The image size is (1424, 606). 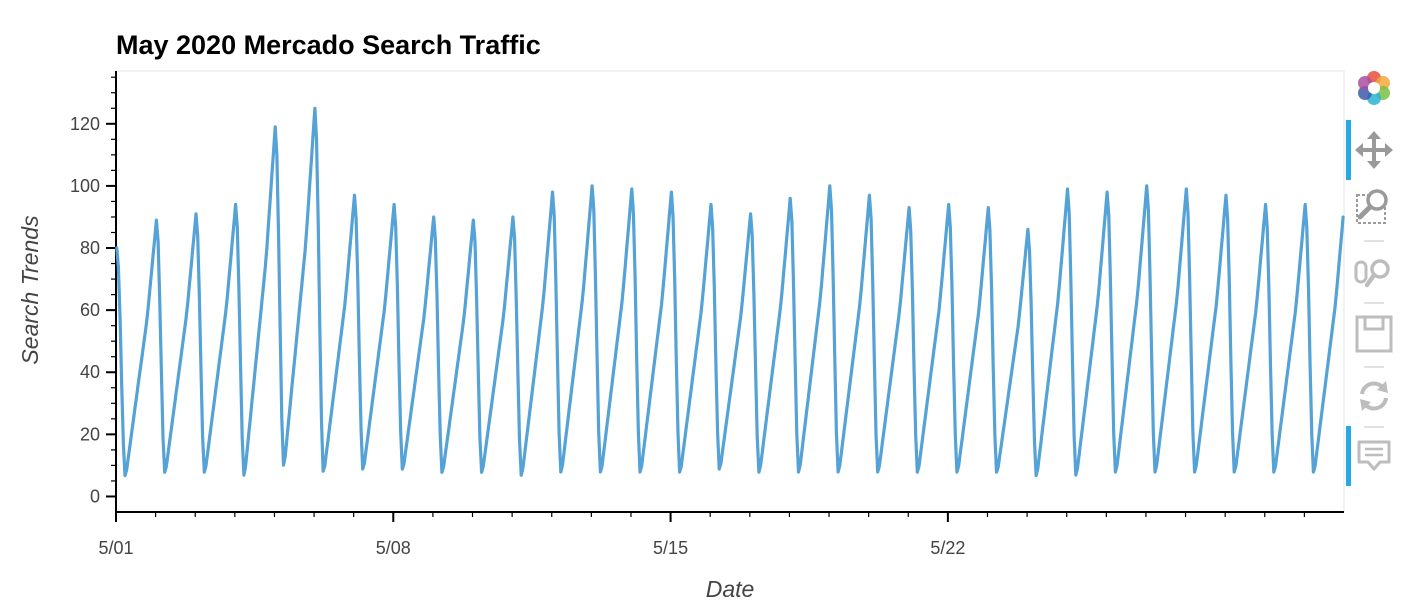 What do you see at coordinates (670, 548) in the screenshot?
I see `x-tick-label: 5/15` at bounding box center [670, 548].